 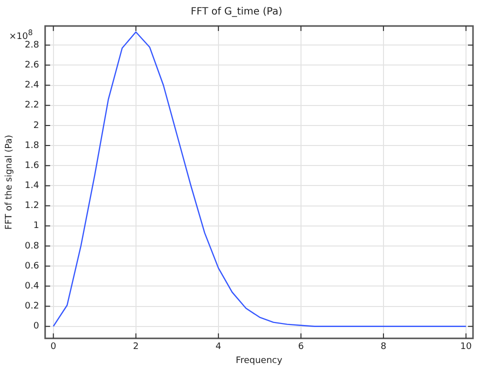 I want to click on x-tick-label: 10, so click(x=466, y=347).